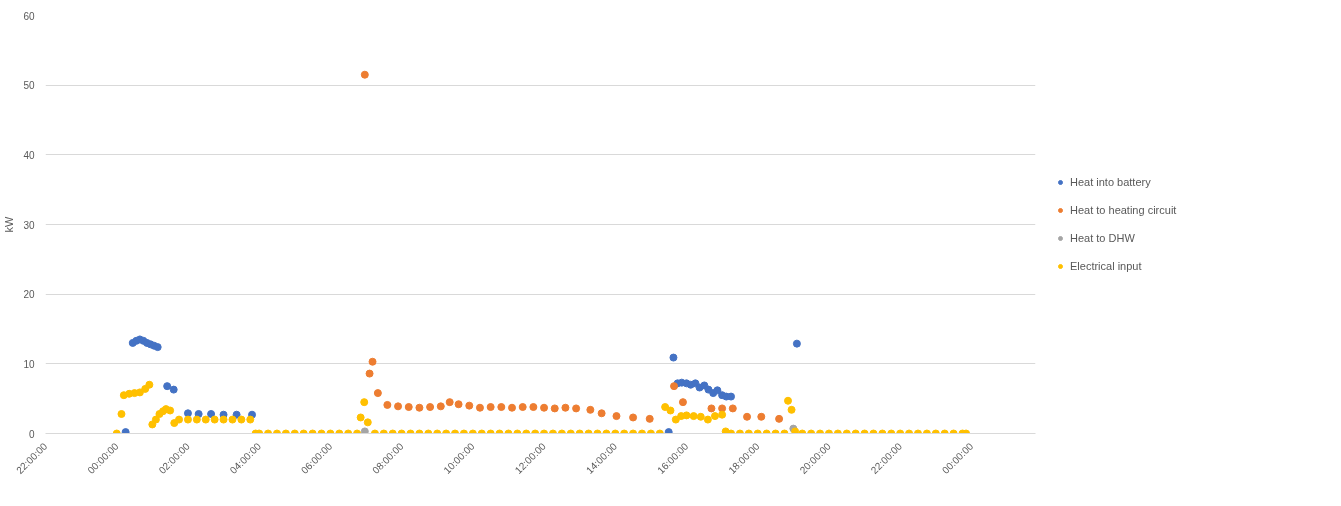  Describe the element at coordinates (9, 224) in the screenshot. I see `y-axis-title: kW` at that location.